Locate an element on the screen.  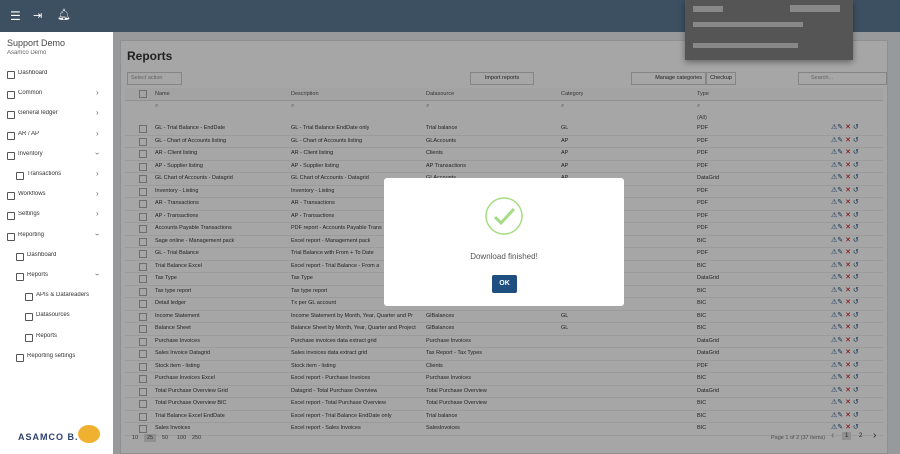
bell-icon: 🔔︎ is located at coordinates (64, 15).